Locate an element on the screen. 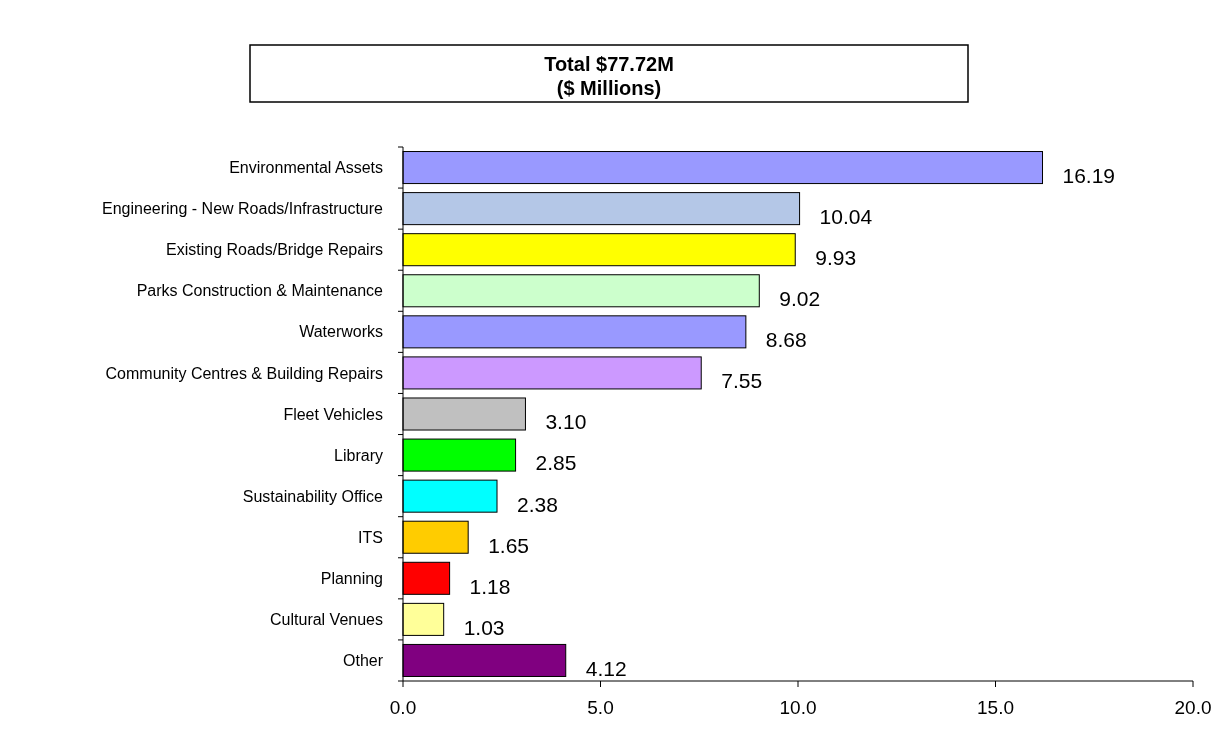  x-tick-label: 0.0 is located at coordinates (403, 707).